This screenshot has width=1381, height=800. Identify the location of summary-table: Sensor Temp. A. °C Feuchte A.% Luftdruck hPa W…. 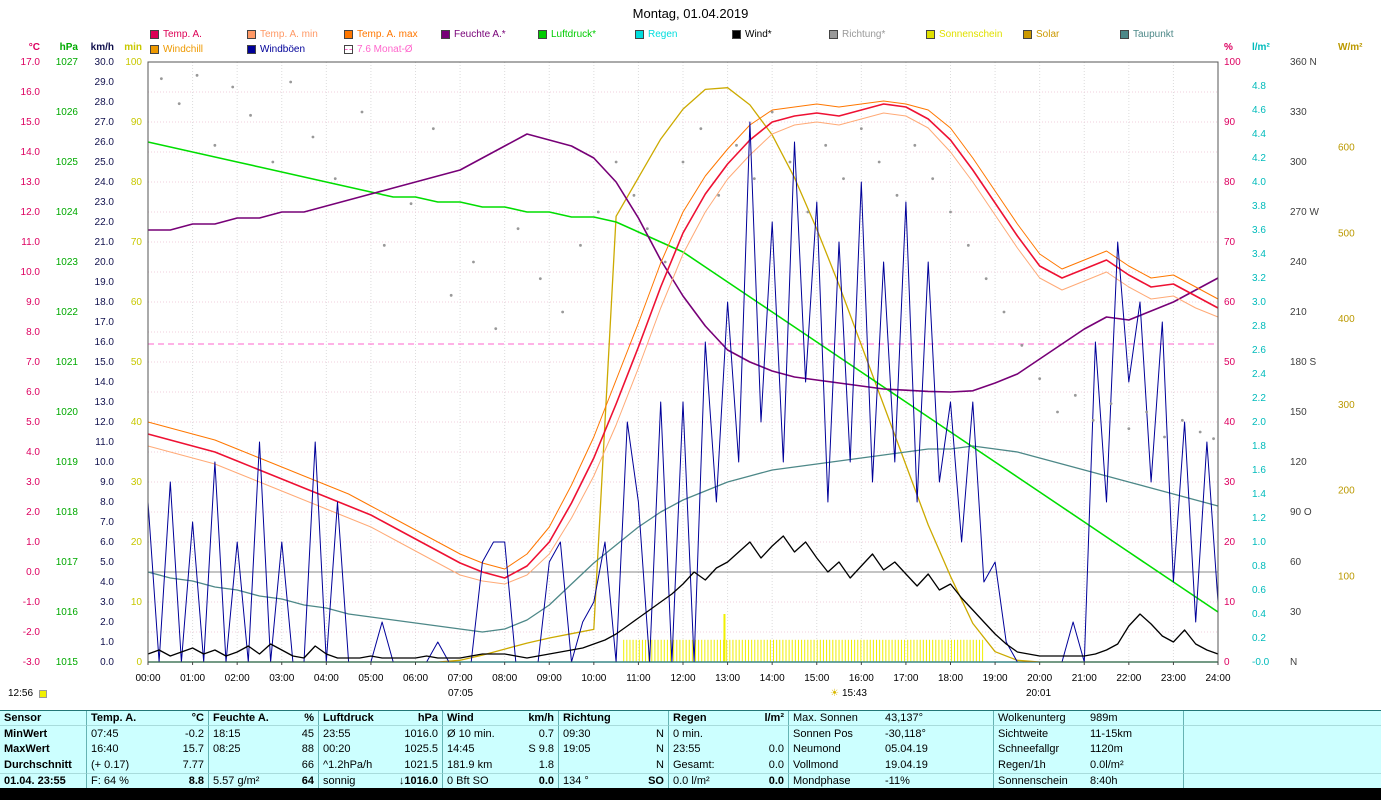
(690, 749).